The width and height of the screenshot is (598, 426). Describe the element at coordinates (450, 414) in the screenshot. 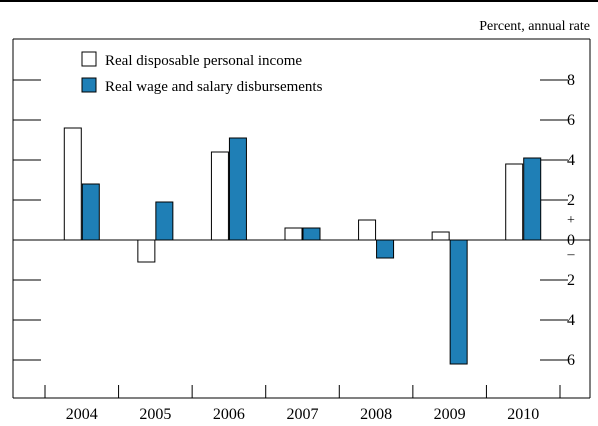

I see `x-tick-label: 2009` at that location.